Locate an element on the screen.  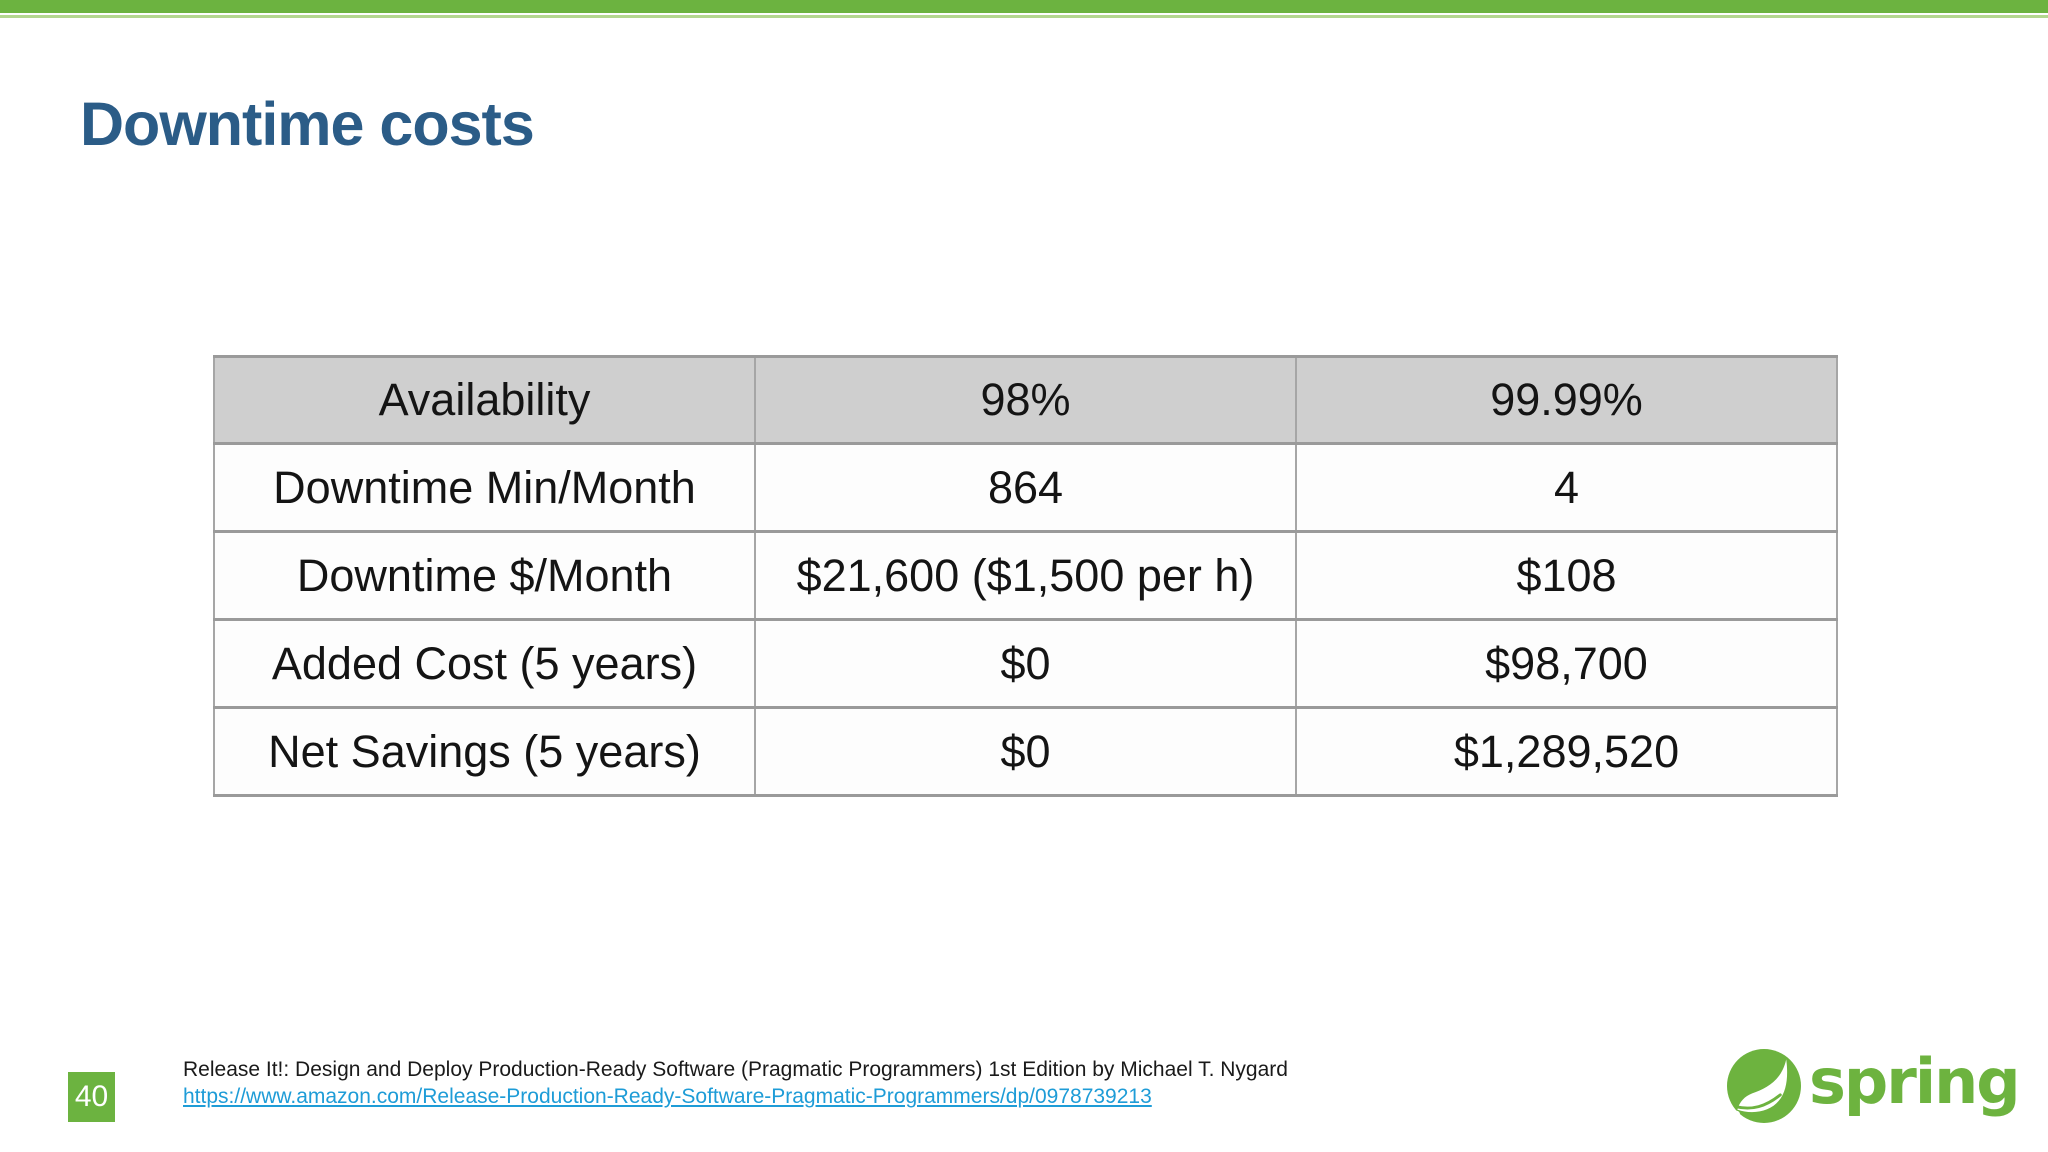
spring-leaf-icon is located at coordinates (1764, 1086).